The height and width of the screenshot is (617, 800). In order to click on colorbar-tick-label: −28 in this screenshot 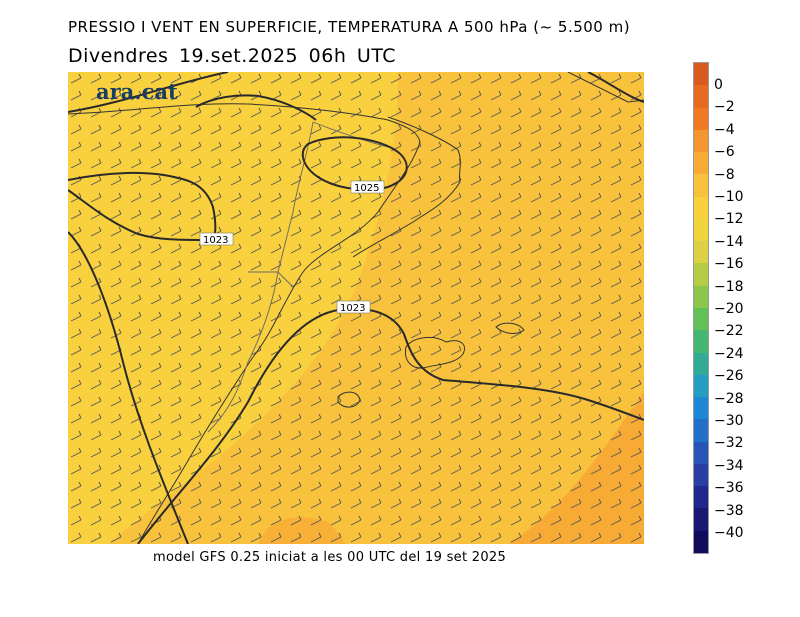, I will do `click(729, 398)`.